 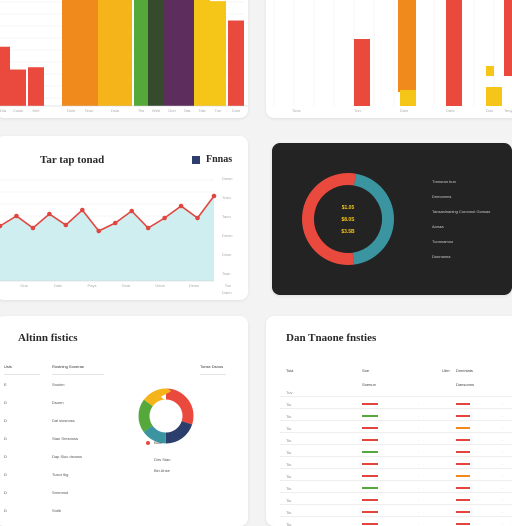 What do you see at coordinates (67, 456) in the screenshot?
I see `row-label: Dap Sluc dsnoss` at bounding box center [67, 456].